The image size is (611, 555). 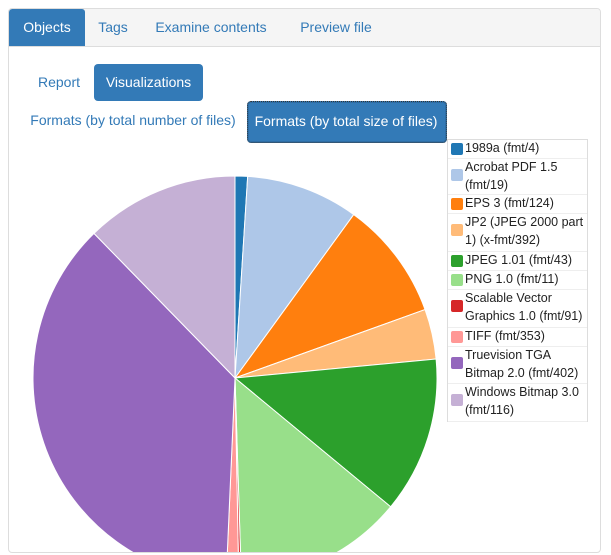 I want to click on legend-label: JPEG 1.01 (fmt/43), so click(x=518, y=260).